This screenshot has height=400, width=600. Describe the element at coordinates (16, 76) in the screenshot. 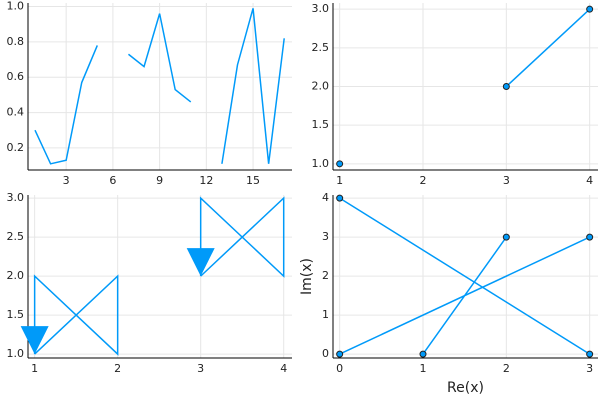

I see `y-tick-label: 0.6` at that location.